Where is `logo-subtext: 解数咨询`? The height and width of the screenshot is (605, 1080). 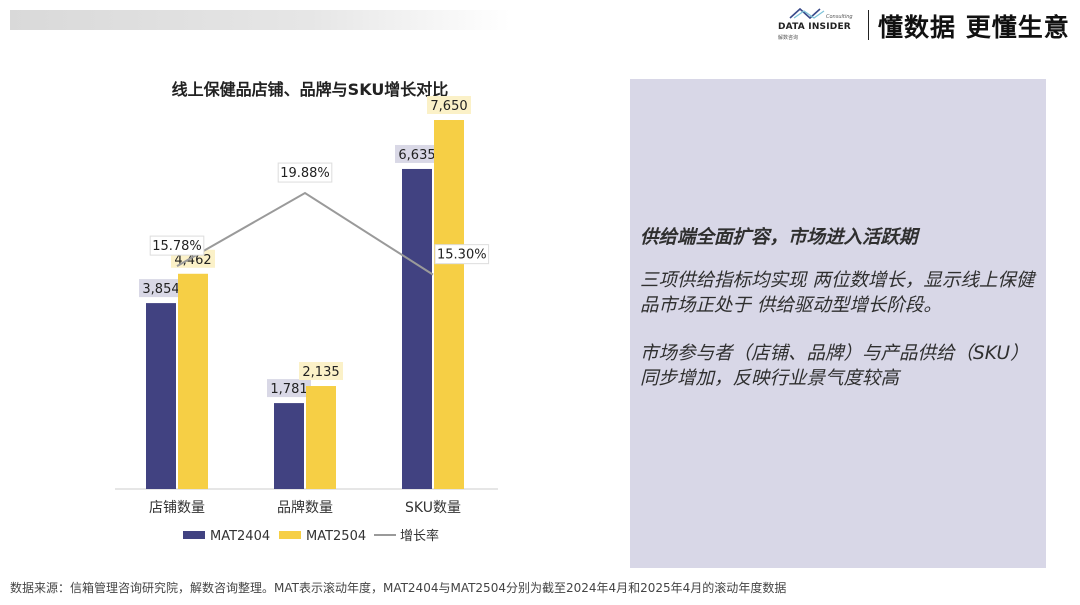 logo-subtext: 解数咨询 is located at coordinates (788, 38).